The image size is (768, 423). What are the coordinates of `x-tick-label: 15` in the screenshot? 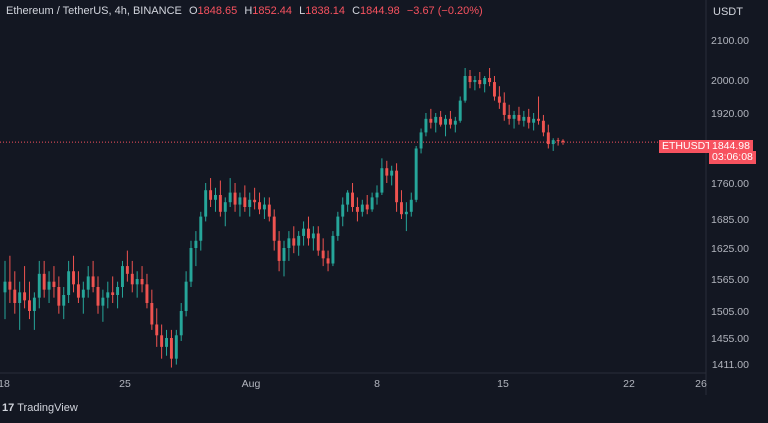 It's located at (503, 384).